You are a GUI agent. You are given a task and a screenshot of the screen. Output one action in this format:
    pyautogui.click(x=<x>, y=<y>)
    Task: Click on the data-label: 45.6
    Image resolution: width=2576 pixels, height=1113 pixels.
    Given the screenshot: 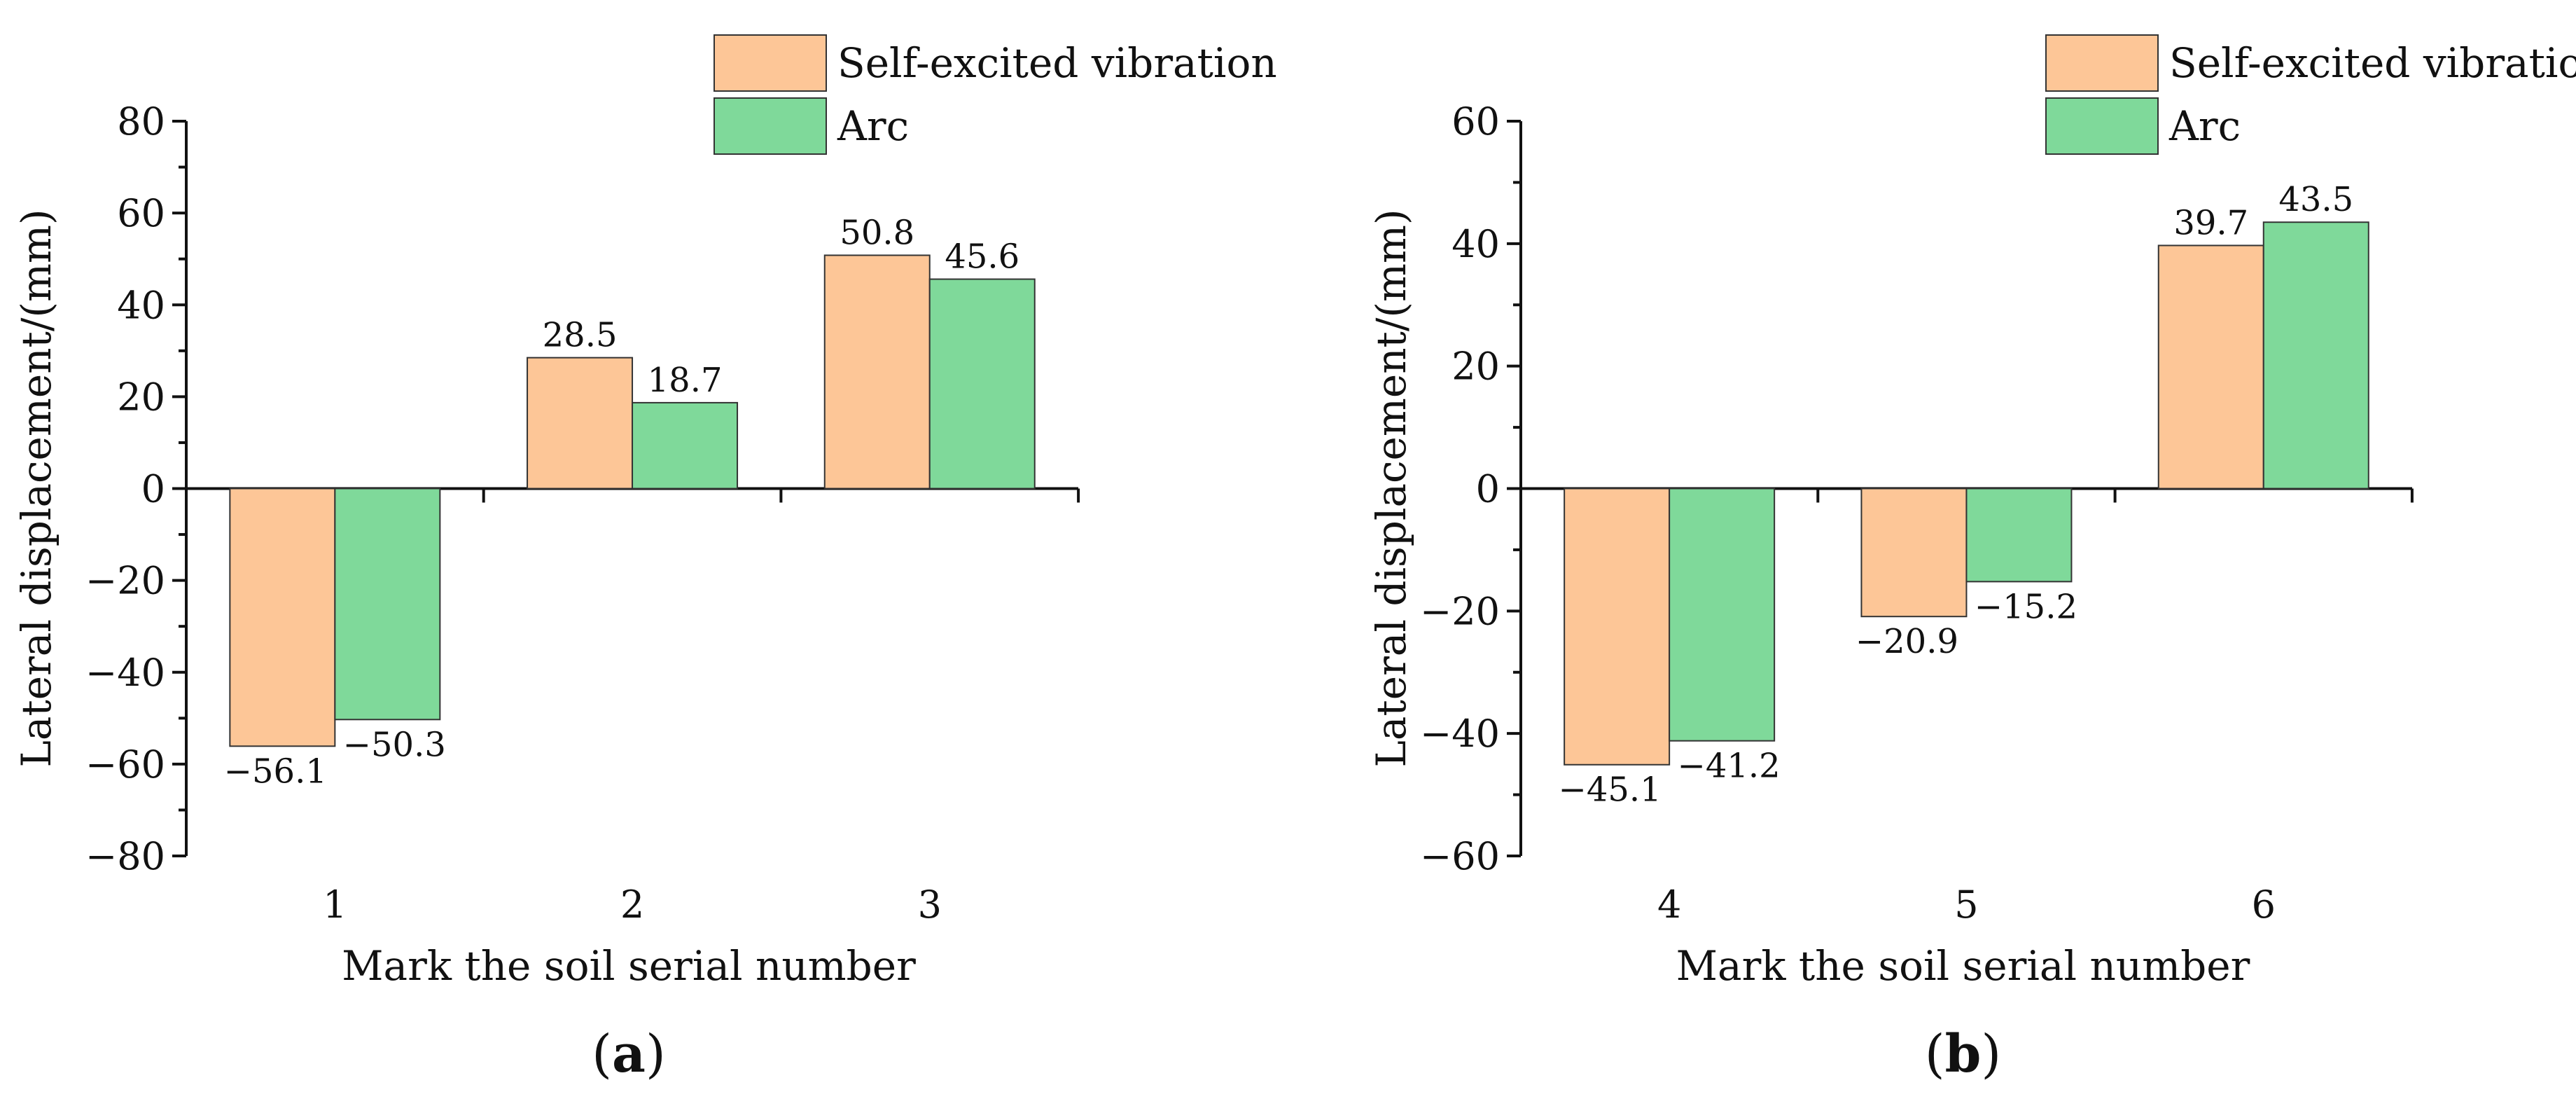 What is the action you would take?
    pyautogui.click(x=982, y=257)
    